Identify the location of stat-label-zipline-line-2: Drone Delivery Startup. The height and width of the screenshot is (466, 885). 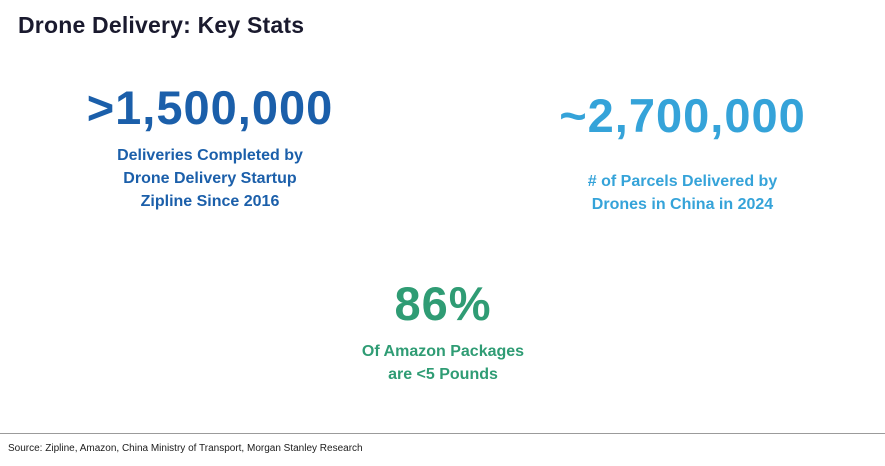
(210, 178).